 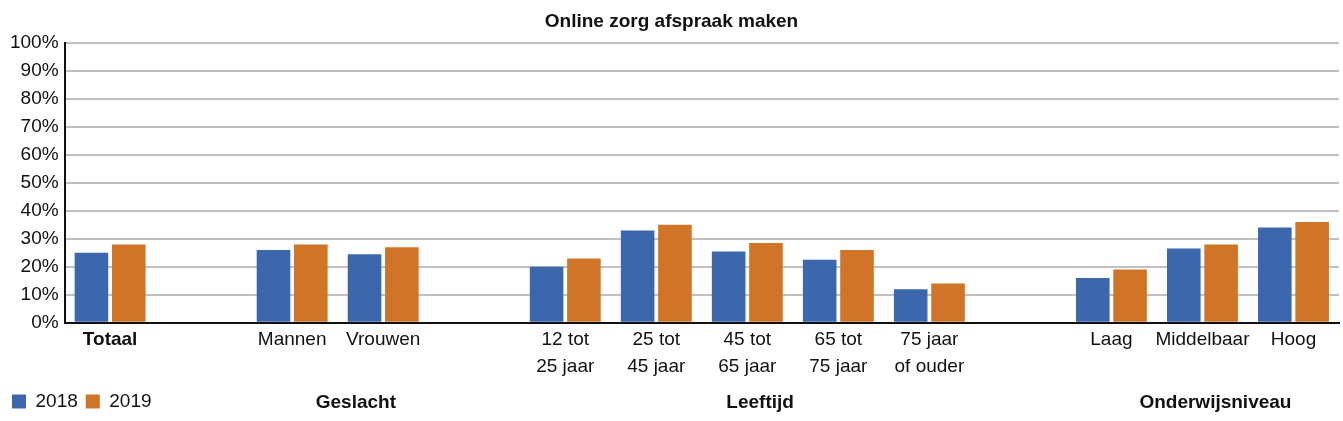 What do you see at coordinates (671, 20) in the screenshot?
I see `chart-title: Online zorg afspraak maken` at bounding box center [671, 20].